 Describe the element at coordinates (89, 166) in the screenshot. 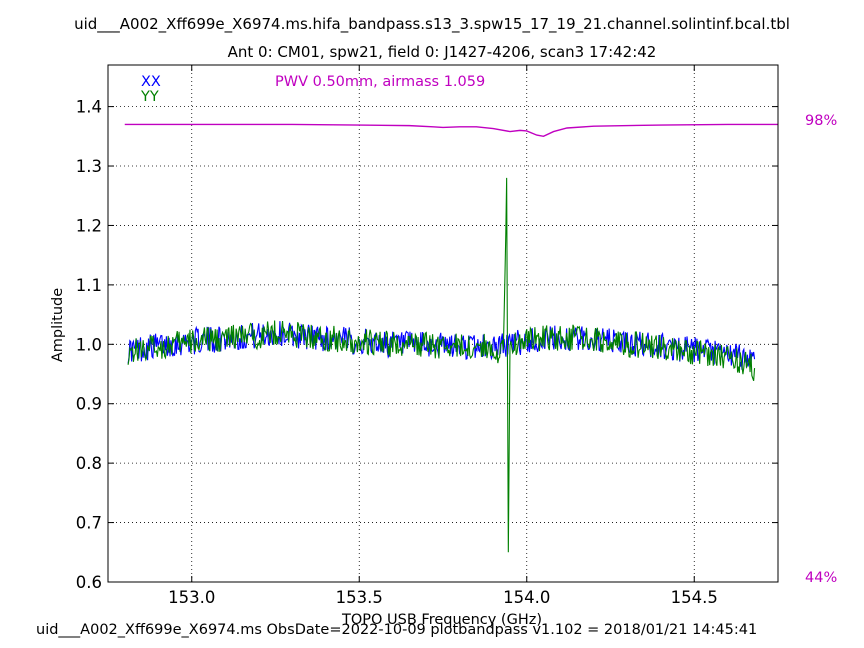

I see `y-tick-label: 1.3` at that location.